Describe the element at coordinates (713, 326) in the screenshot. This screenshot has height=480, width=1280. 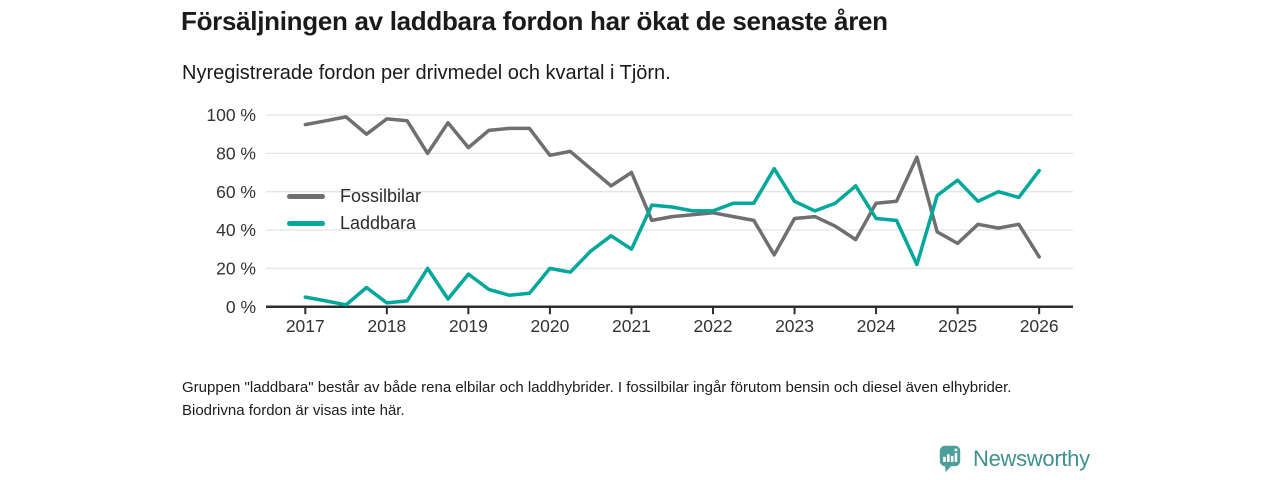
I see `x-tick-label-2022: 2022` at that location.